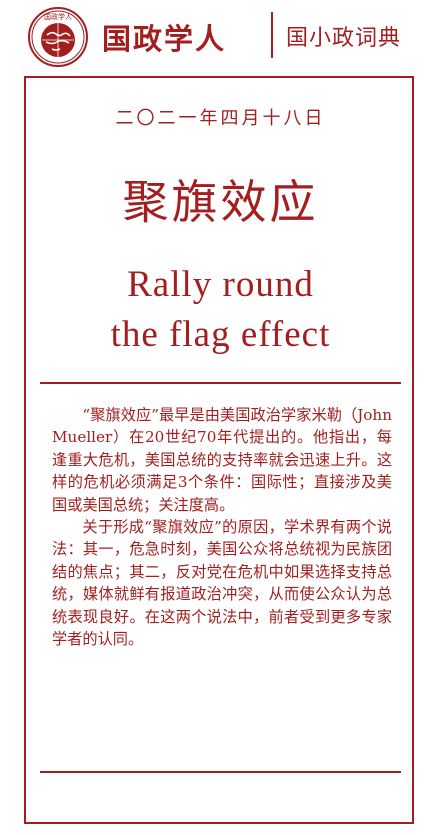 The width and height of the screenshot is (441, 835). I want to click on globe-seal-icon: 国政学人, so click(58, 37).